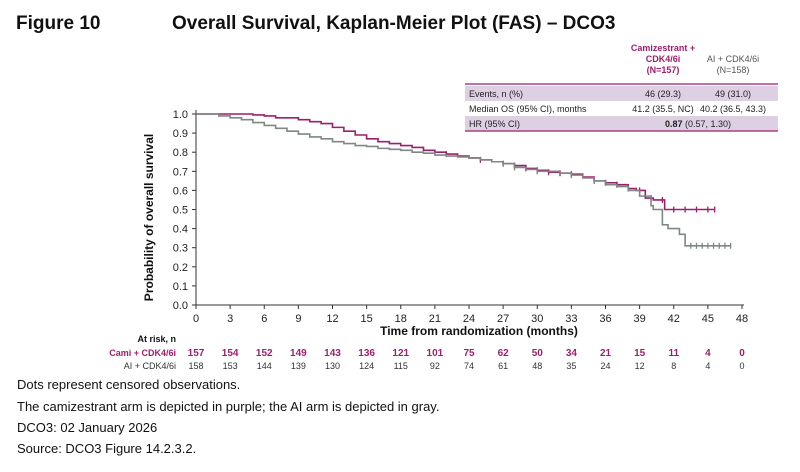 This screenshot has height=472, width=800. What do you see at coordinates (640, 353) in the screenshot?
I see `at-risk-cami-count: 15` at bounding box center [640, 353].